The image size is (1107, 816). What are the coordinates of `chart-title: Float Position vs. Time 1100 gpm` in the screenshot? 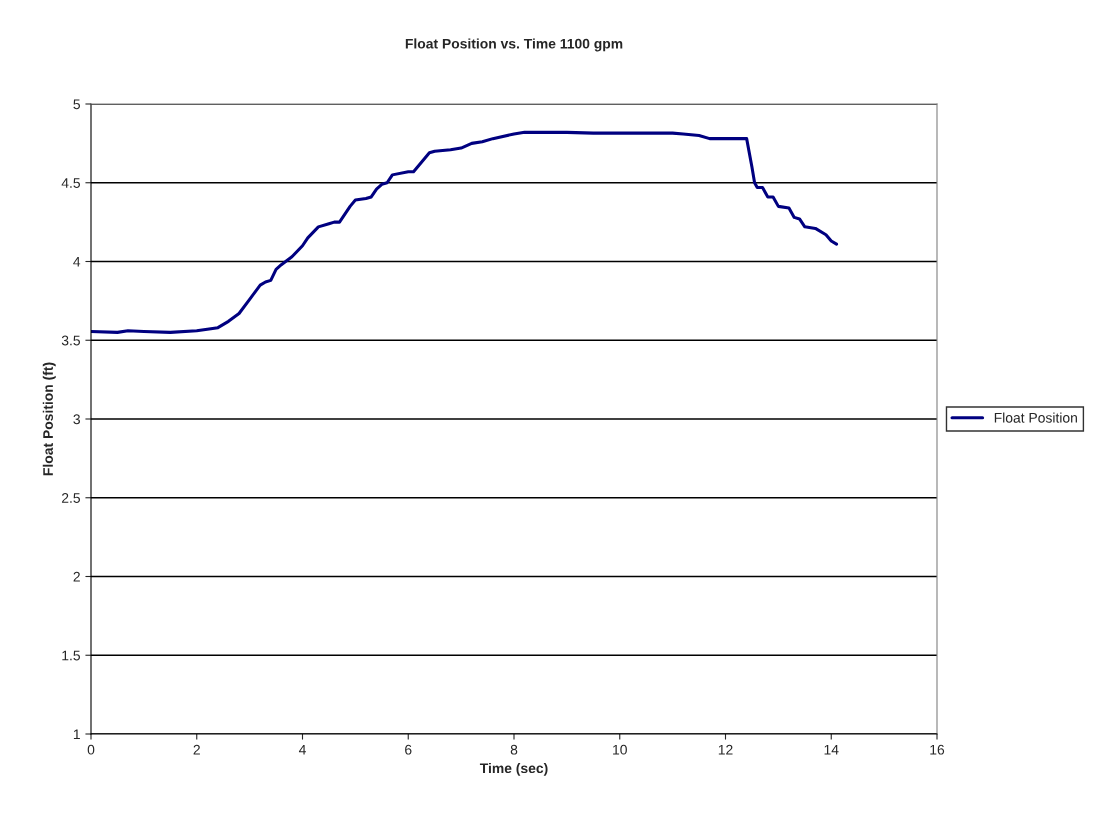 It's located at (514, 45).